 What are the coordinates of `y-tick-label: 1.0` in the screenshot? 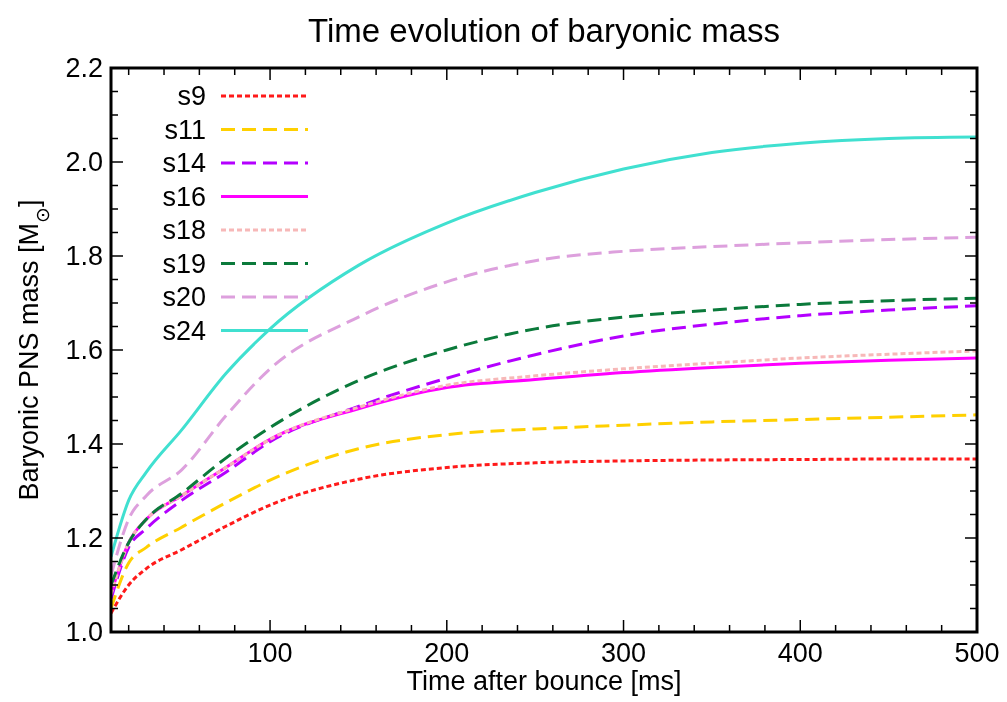 It's located at (84, 632).